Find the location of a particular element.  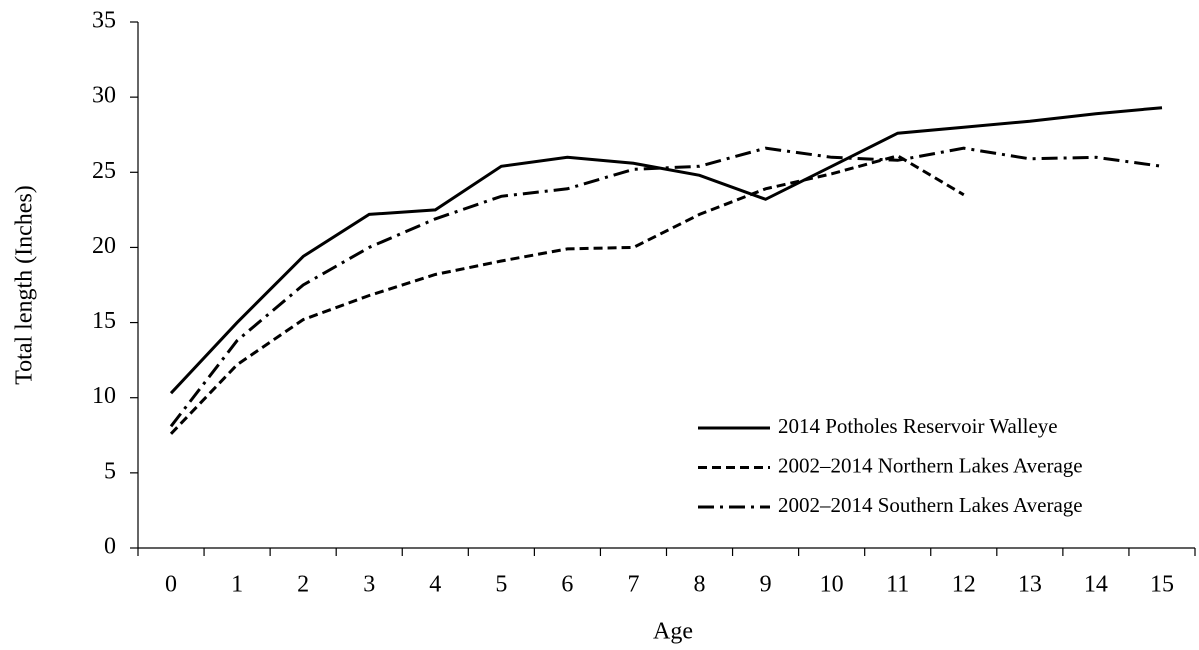

legend-label: 2002–2014 Southern Lakes Average is located at coordinates (930, 505).